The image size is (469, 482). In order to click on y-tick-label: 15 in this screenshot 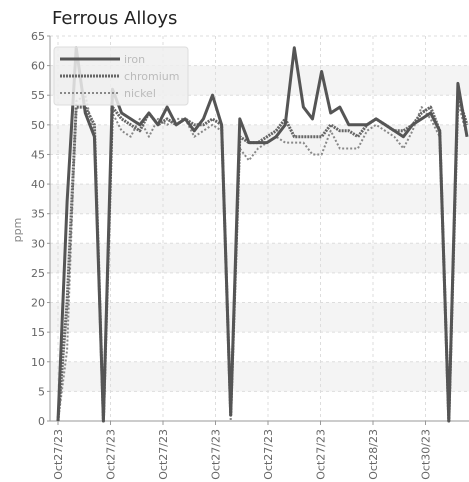, I will do `click(38, 332)`.